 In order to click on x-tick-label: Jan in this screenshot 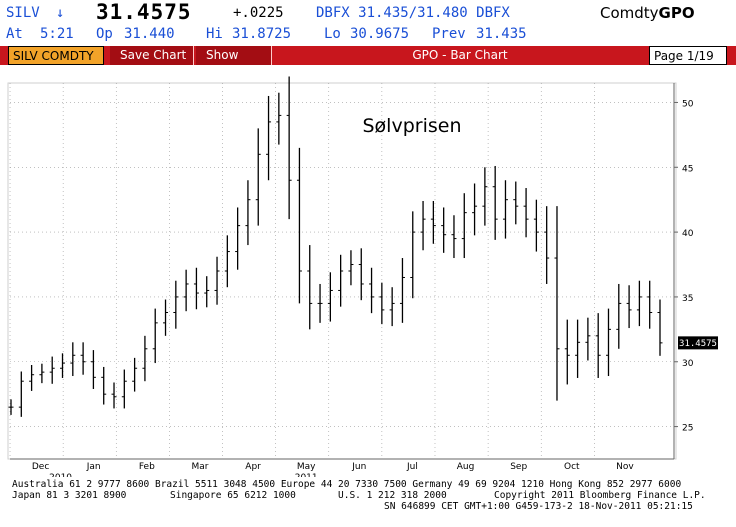, I will do `click(93, 467)`.